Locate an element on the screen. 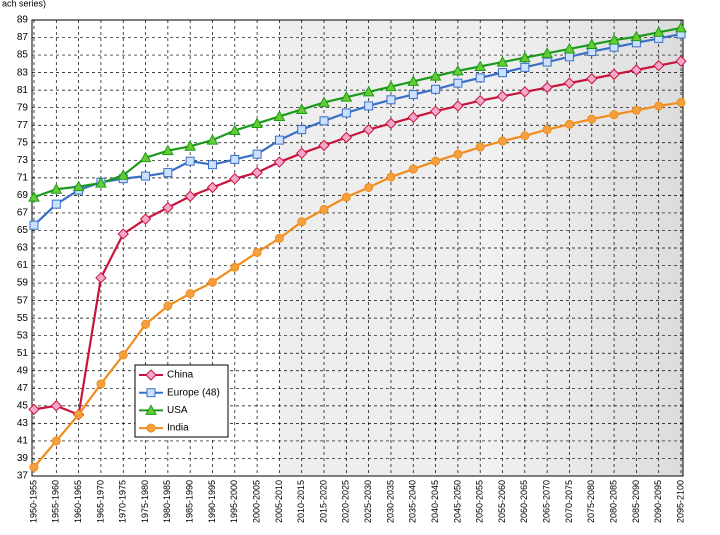 This screenshot has height=535, width=720. y-tick-label: 63 is located at coordinates (23, 248).